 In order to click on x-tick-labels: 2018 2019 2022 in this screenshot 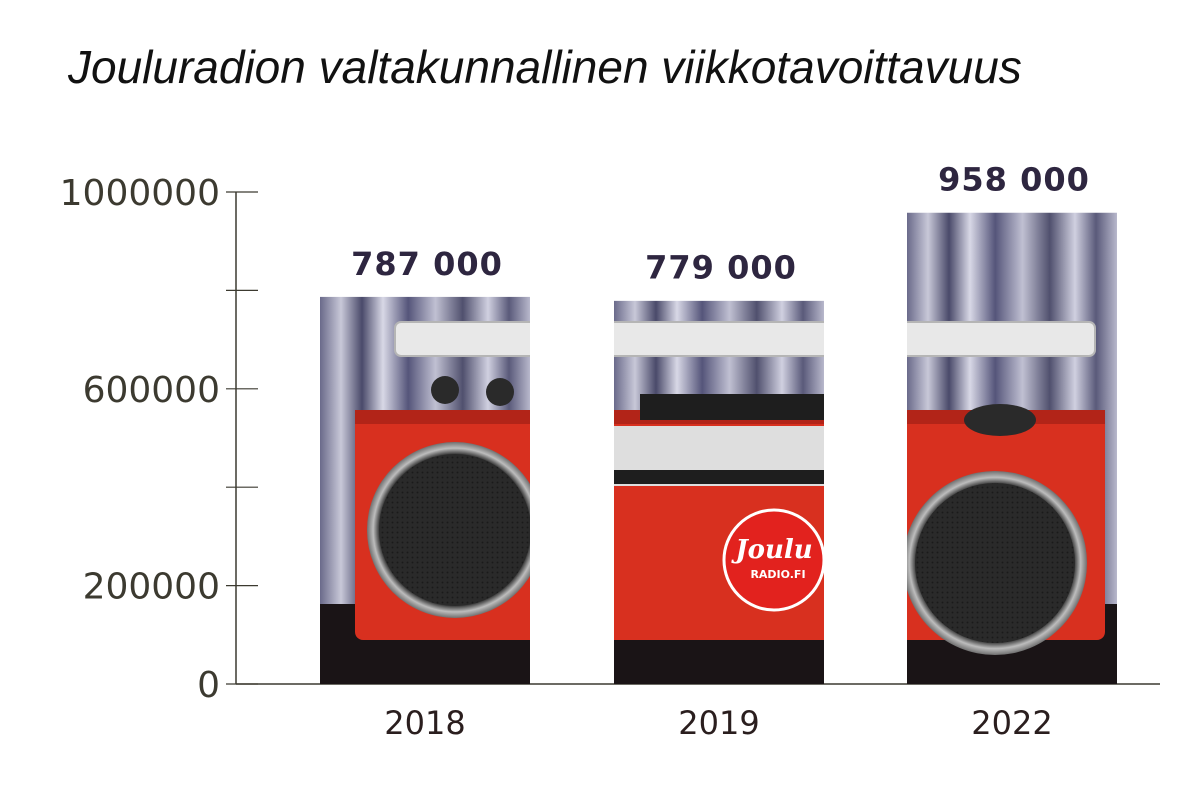, I will do `click(718, 723)`.